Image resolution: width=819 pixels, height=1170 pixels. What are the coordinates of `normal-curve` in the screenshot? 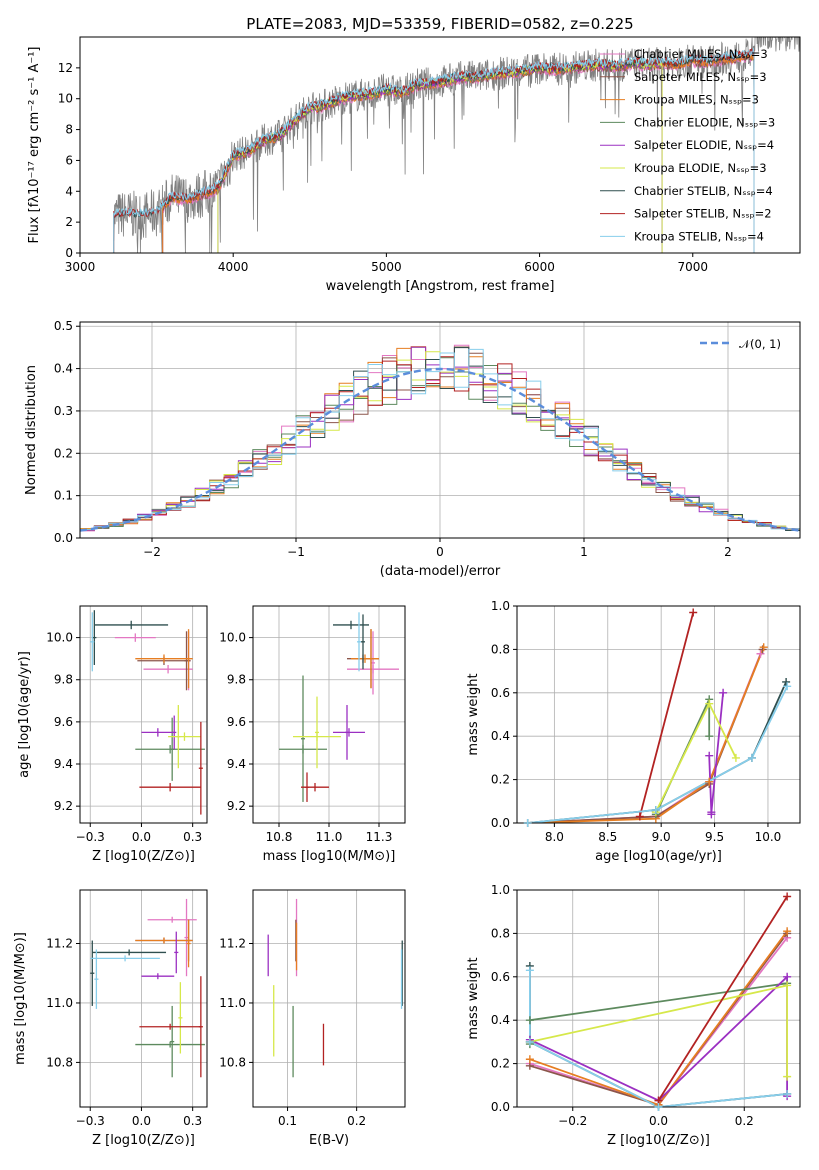 It's located at (440, 449).